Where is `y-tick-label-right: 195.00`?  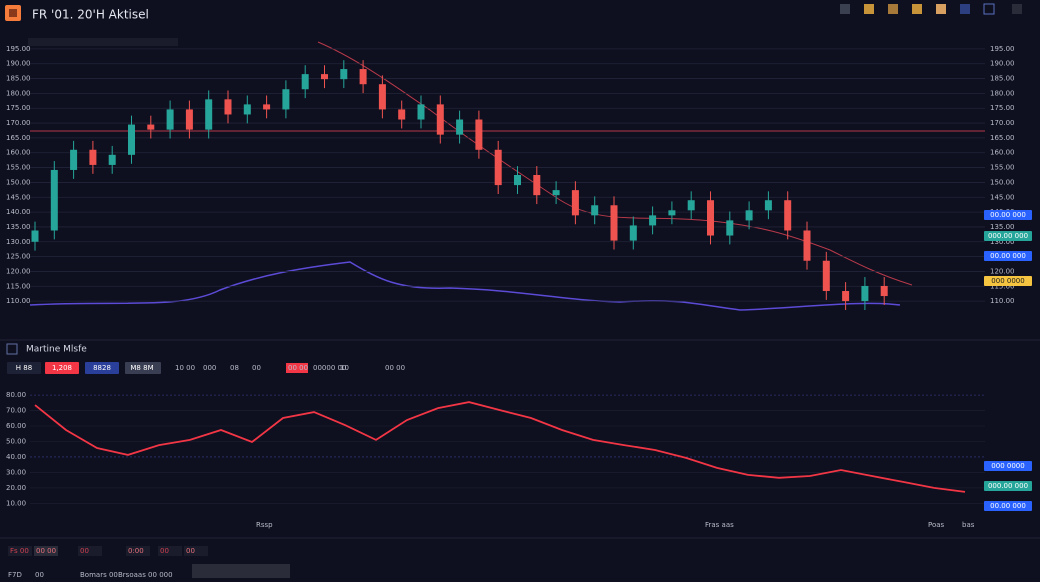
y-tick-label-right: 195.00 is located at coordinates (1002, 49).